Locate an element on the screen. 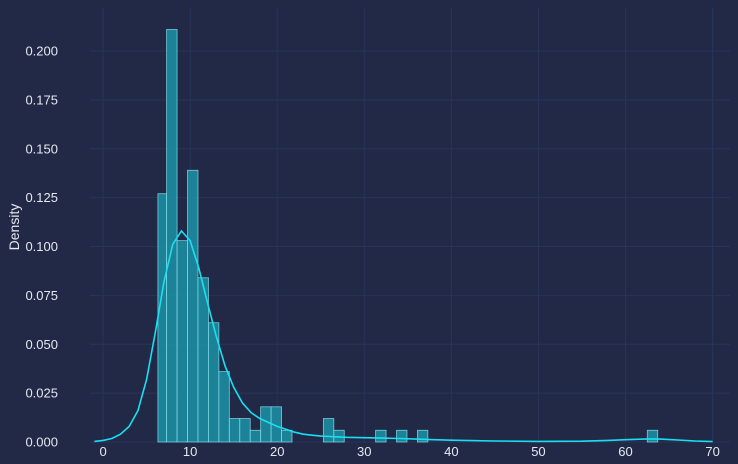 Image resolution: width=738 pixels, height=464 pixels. y-tick-label: 0.100 is located at coordinates (41, 246).